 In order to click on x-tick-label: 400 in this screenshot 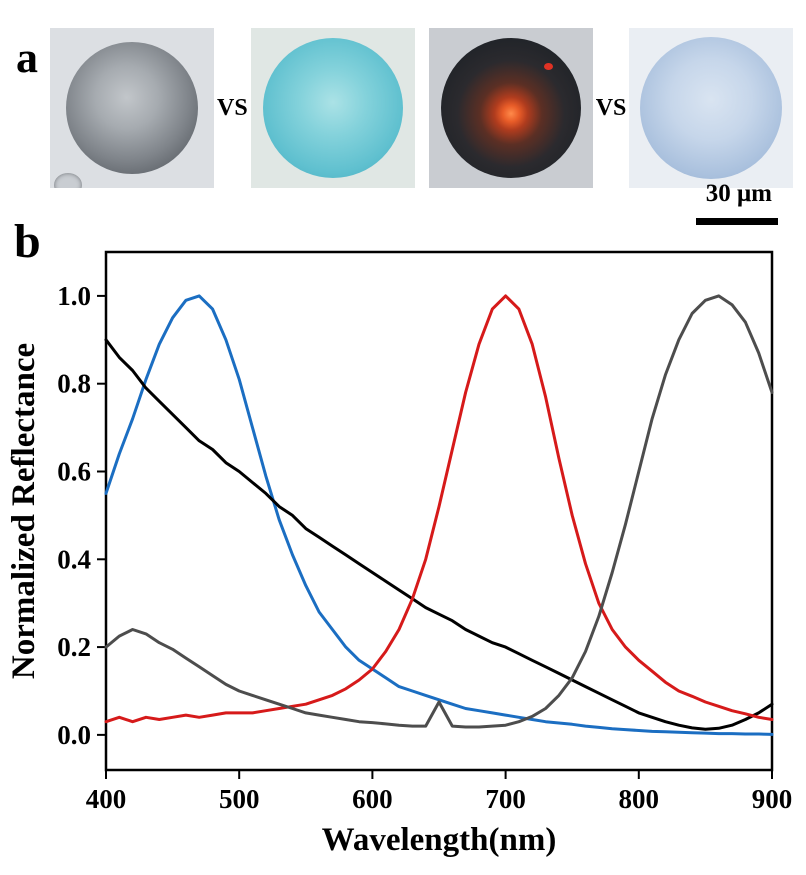, I will do `click(106, 799)`.